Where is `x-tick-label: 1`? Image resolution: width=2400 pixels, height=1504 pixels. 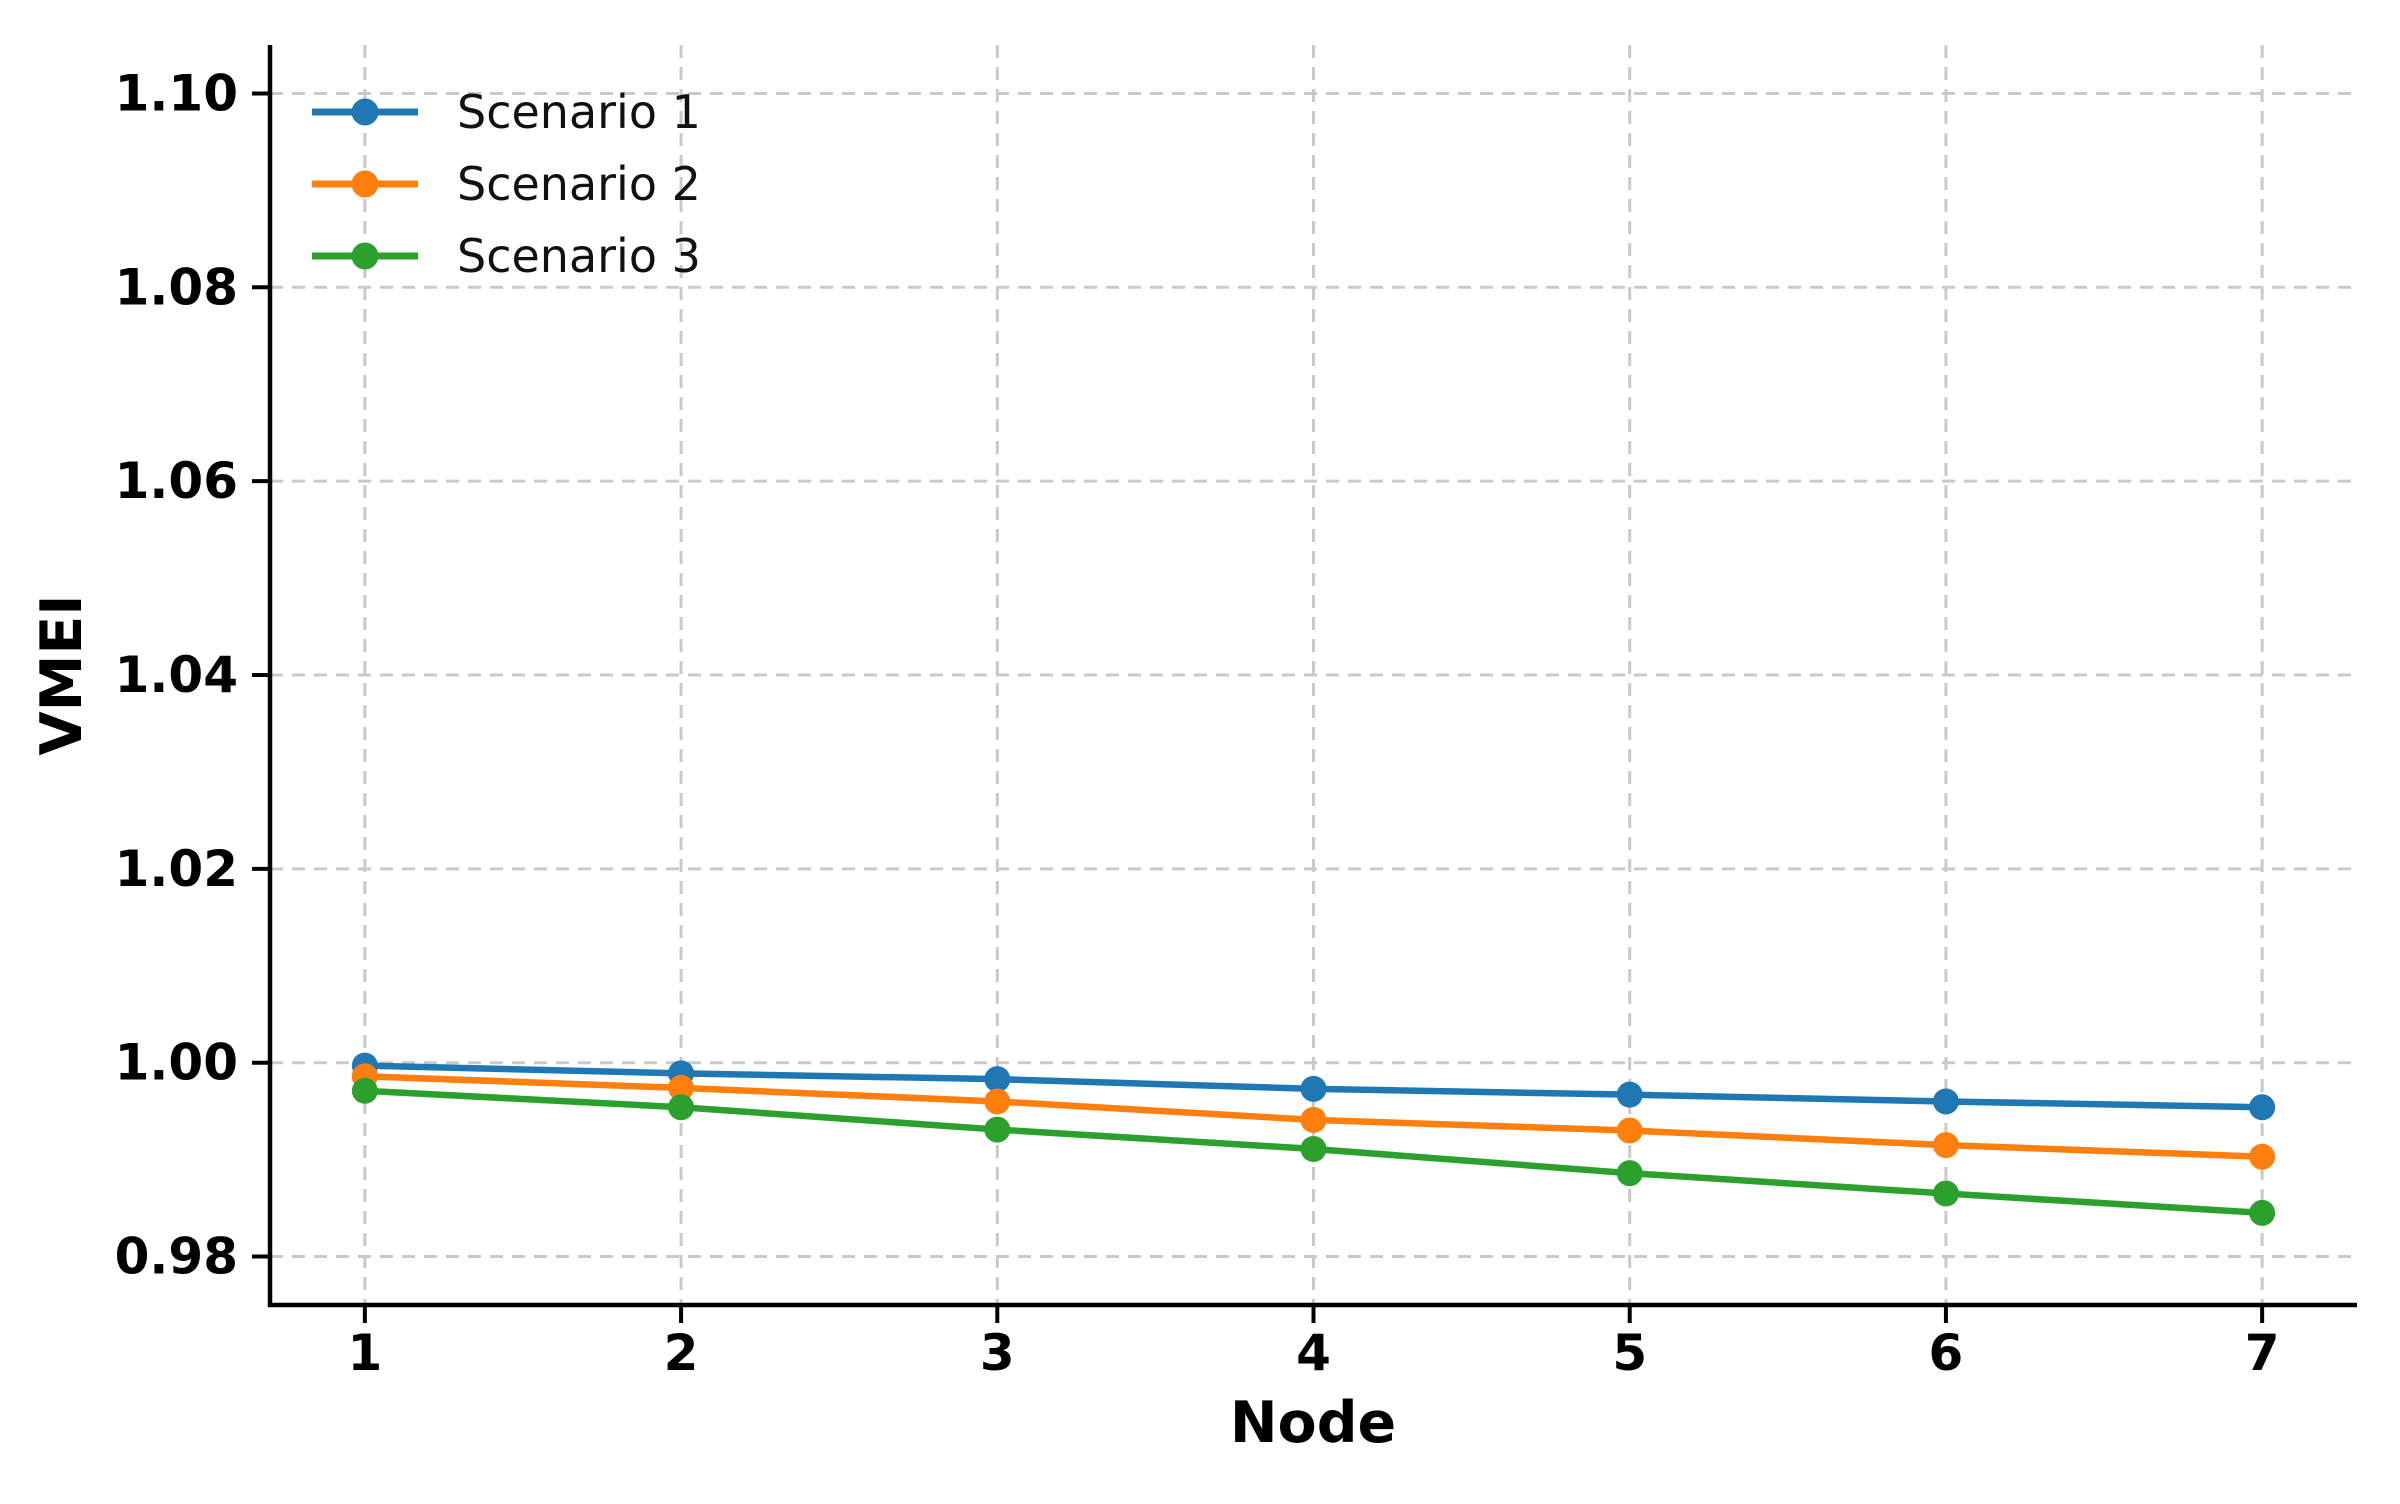 x-tick-label: 1 is located at coordinates (364, 1353).